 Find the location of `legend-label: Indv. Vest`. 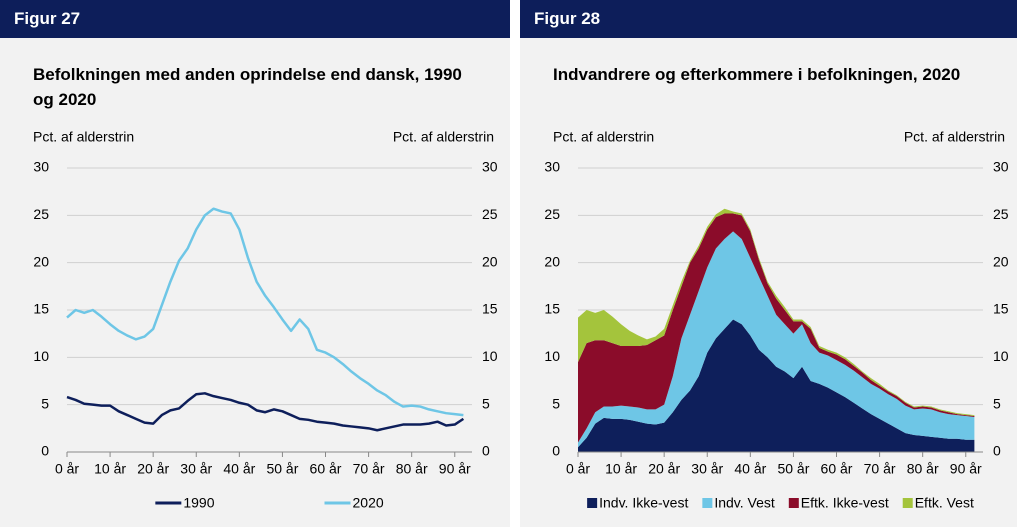

legend-label: Indv. Vest is located at coordinates (744, 503).